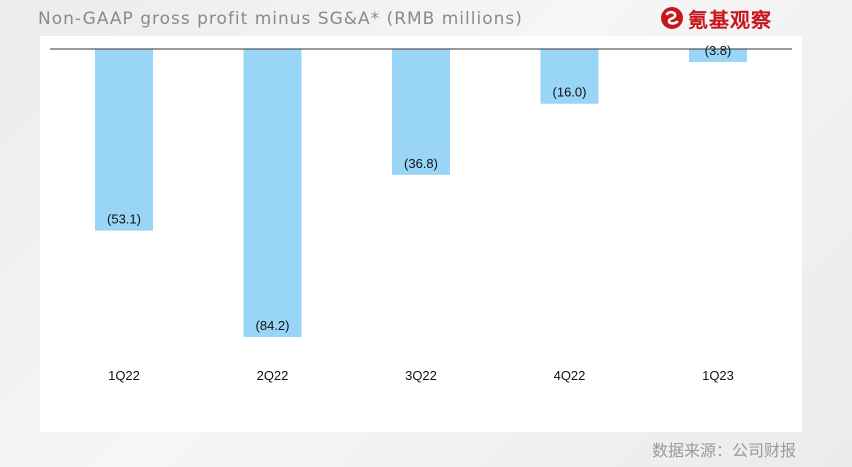 The width and height of the screenshot is (852, 467). I want to click on bar-1Q22, so click(124, 140).